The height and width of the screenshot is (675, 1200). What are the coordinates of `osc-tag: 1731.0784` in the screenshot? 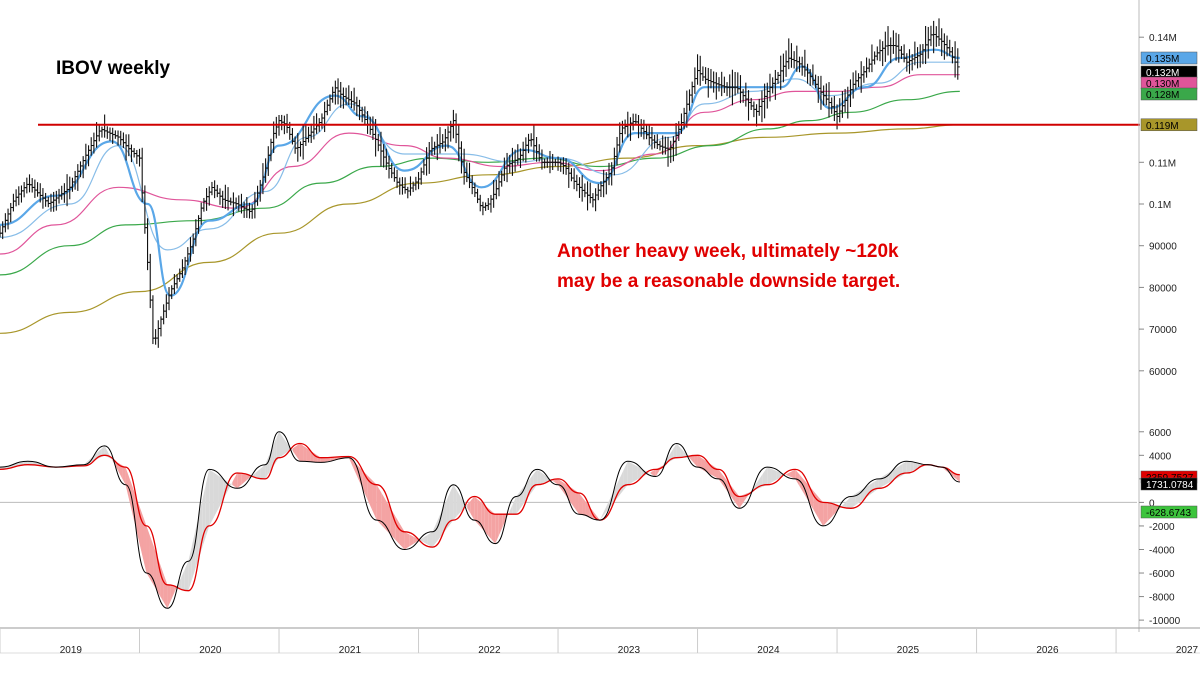 It's located at (1170, 485).